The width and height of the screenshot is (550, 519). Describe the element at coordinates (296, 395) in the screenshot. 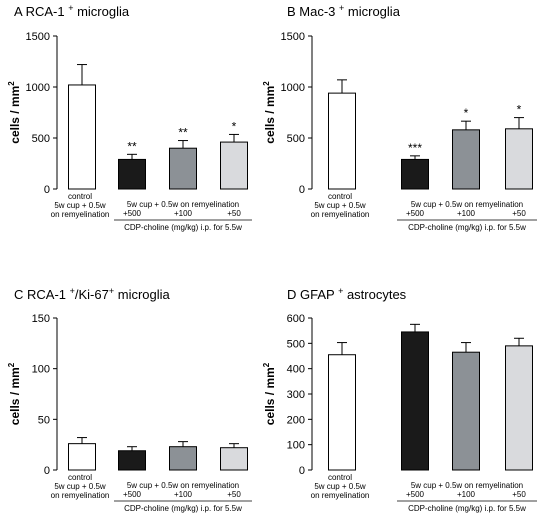

I see `y-tick-label: 300` at that location.